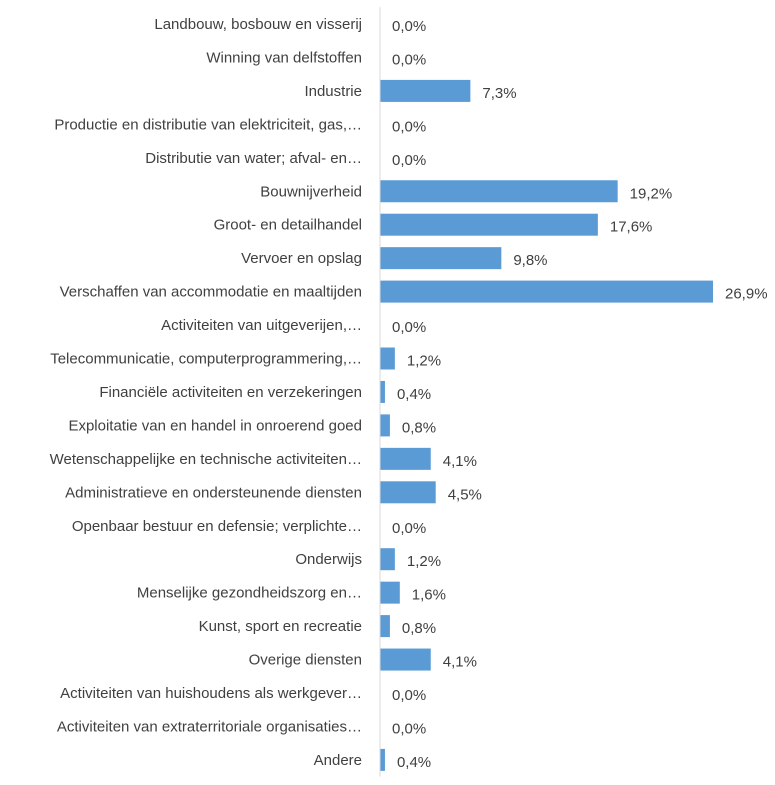  What do you see at coordinates (465, 494) in the screenshot?
I see `data-label: 4,5%` at bounding box center [465, 494].